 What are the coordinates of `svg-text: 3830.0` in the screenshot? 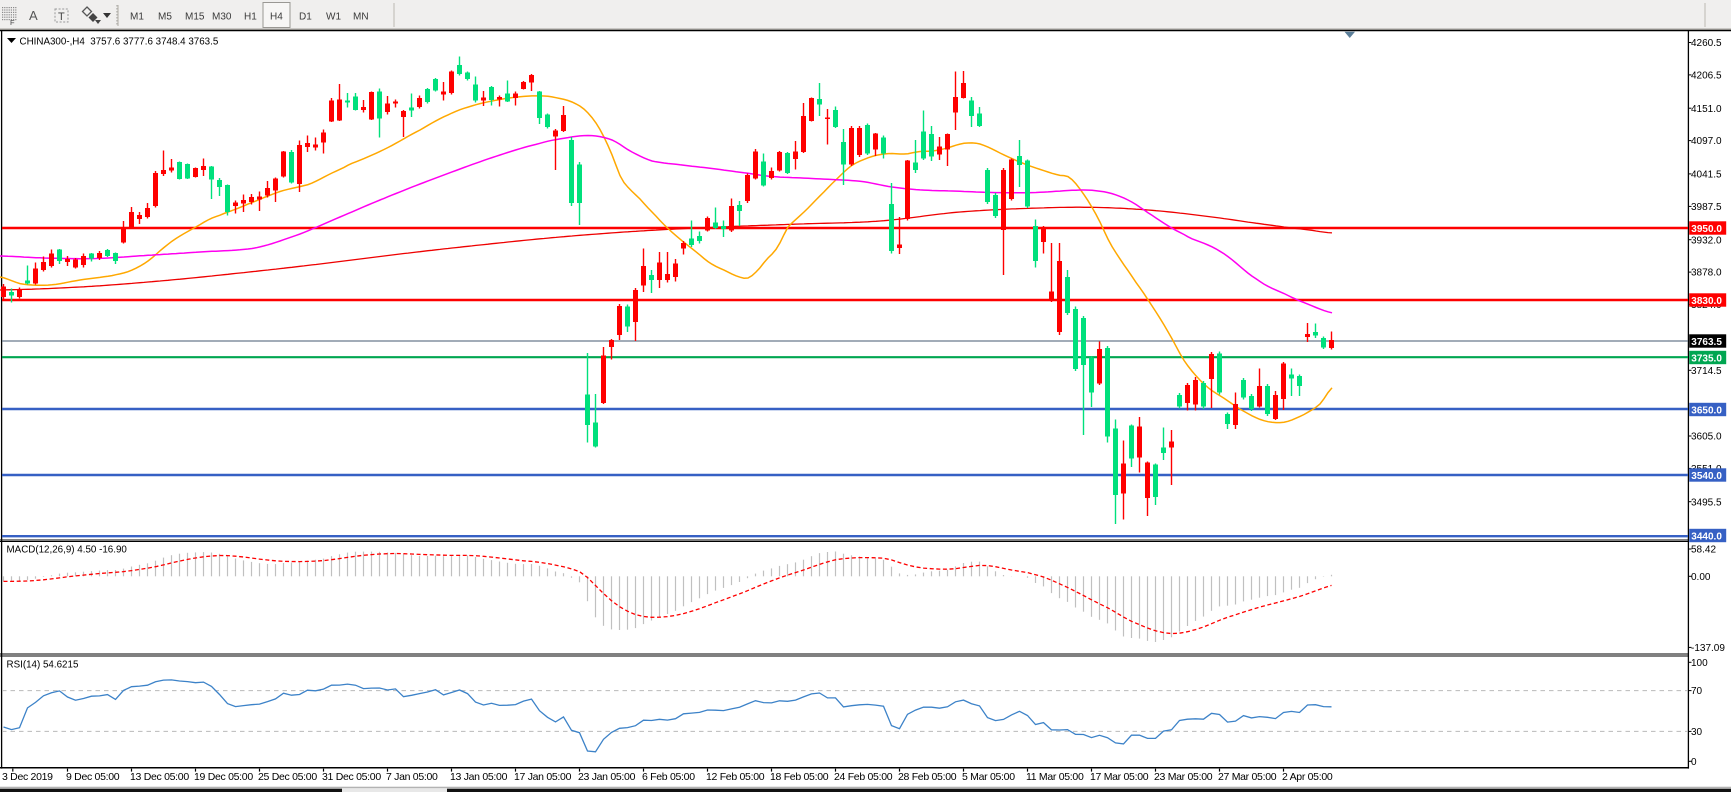 It's located at (1706, 301).